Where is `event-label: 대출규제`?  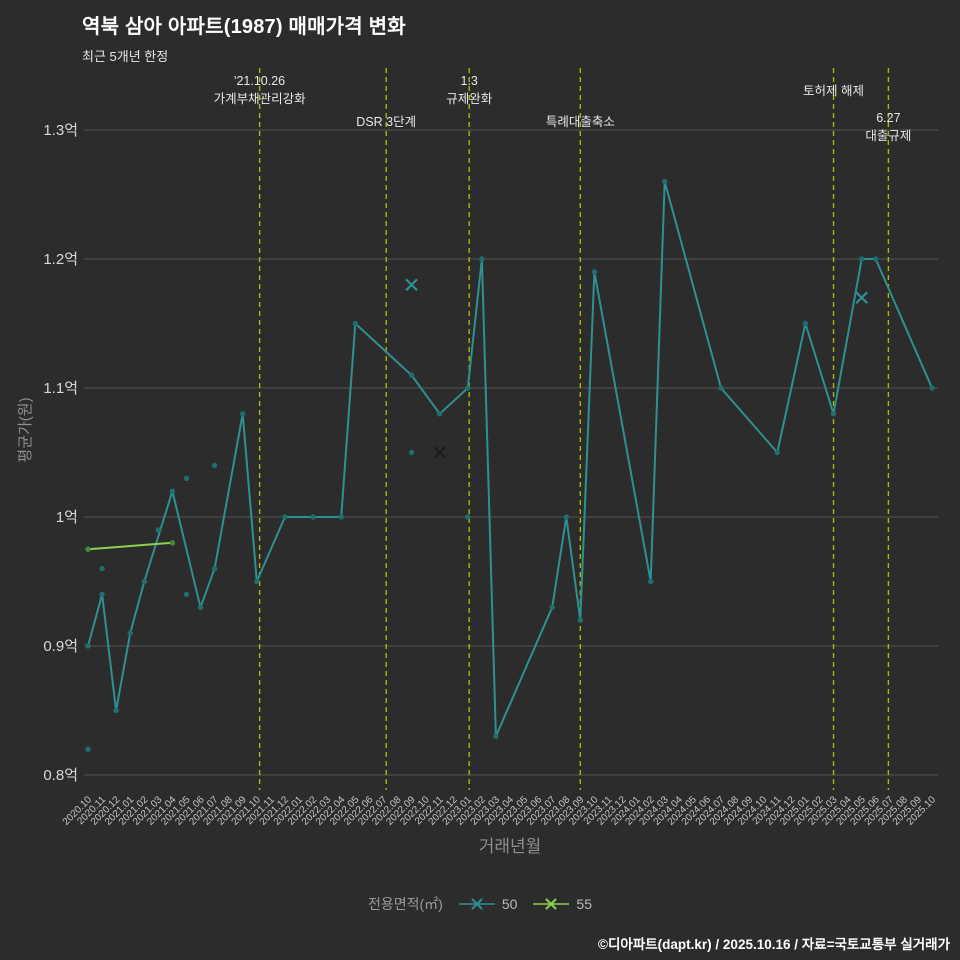
event-label: 대출규제 is located at coordinates (888, 136).